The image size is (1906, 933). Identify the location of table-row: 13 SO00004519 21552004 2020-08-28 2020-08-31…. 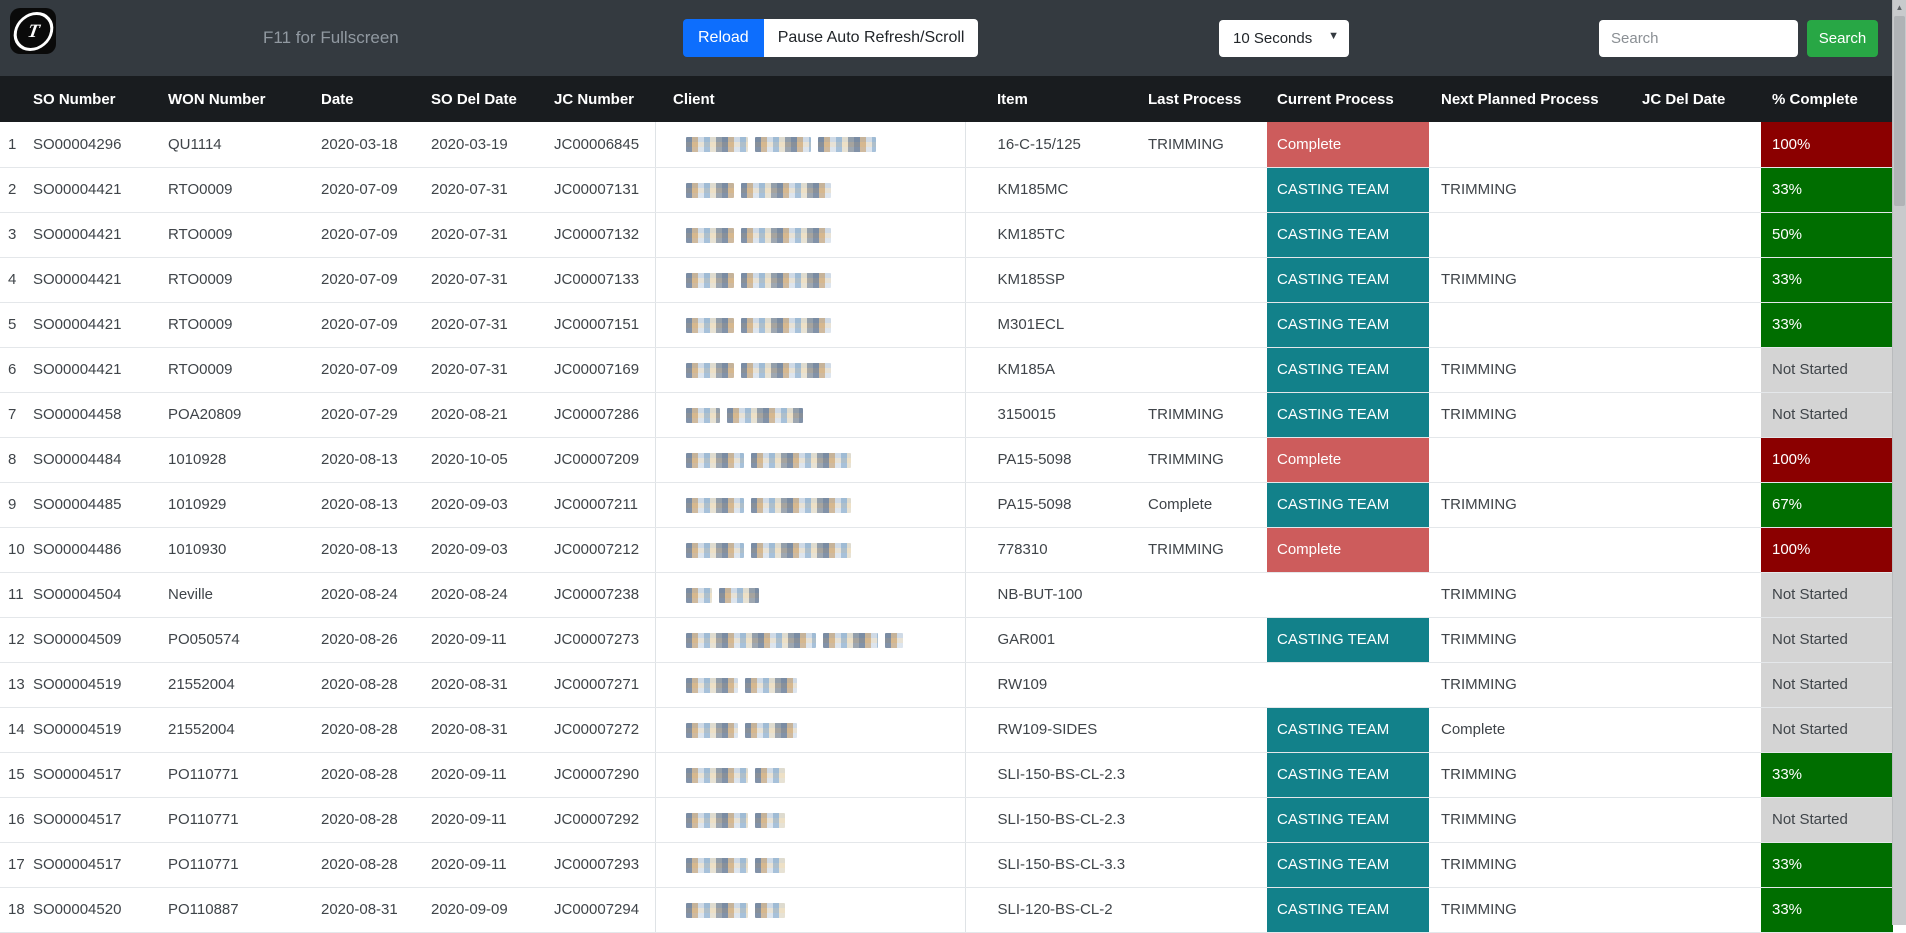
(946, 685).